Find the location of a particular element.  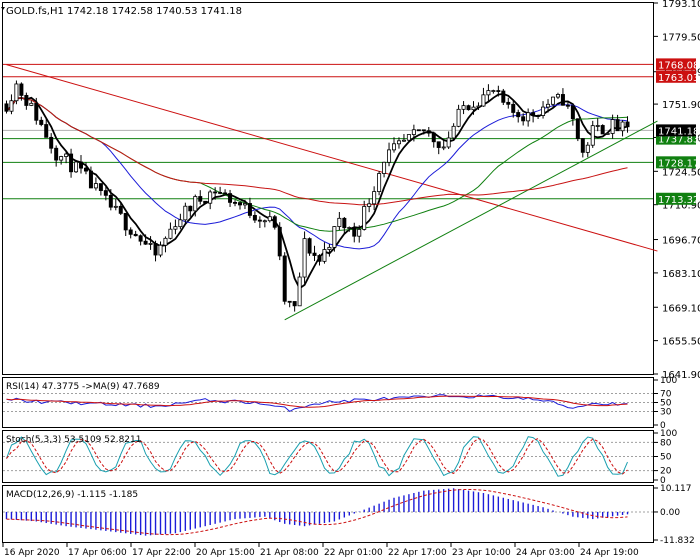

macd-histogram is located at coordinates (328, 512).